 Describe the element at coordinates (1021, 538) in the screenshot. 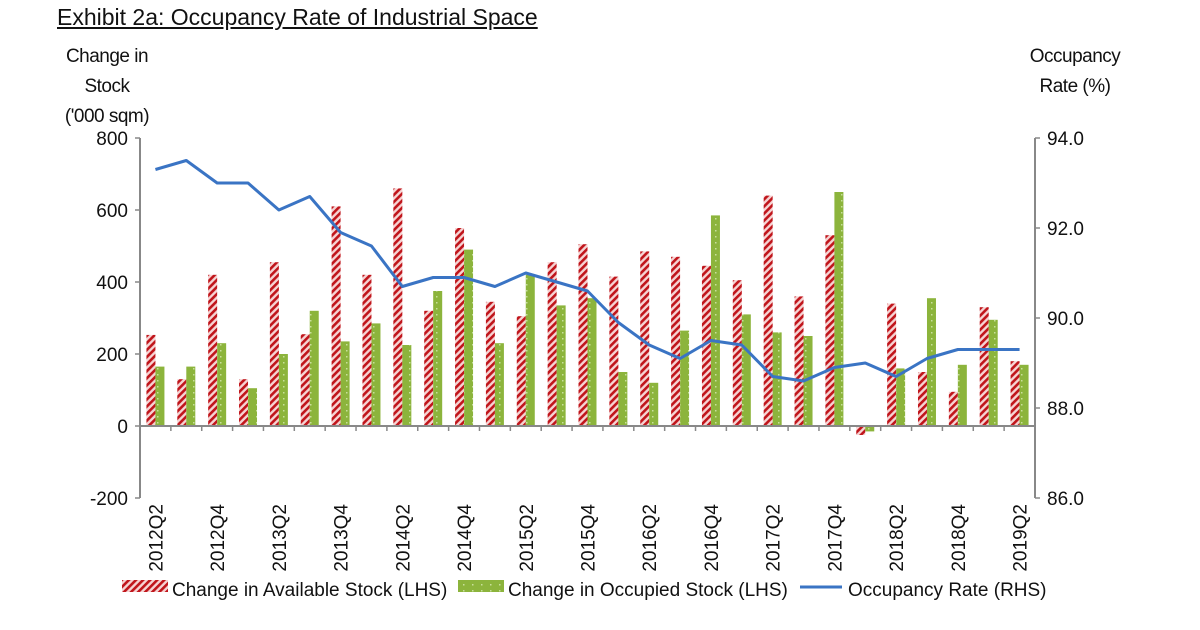

I see `x-tick-label: 2019Q2` at that location.